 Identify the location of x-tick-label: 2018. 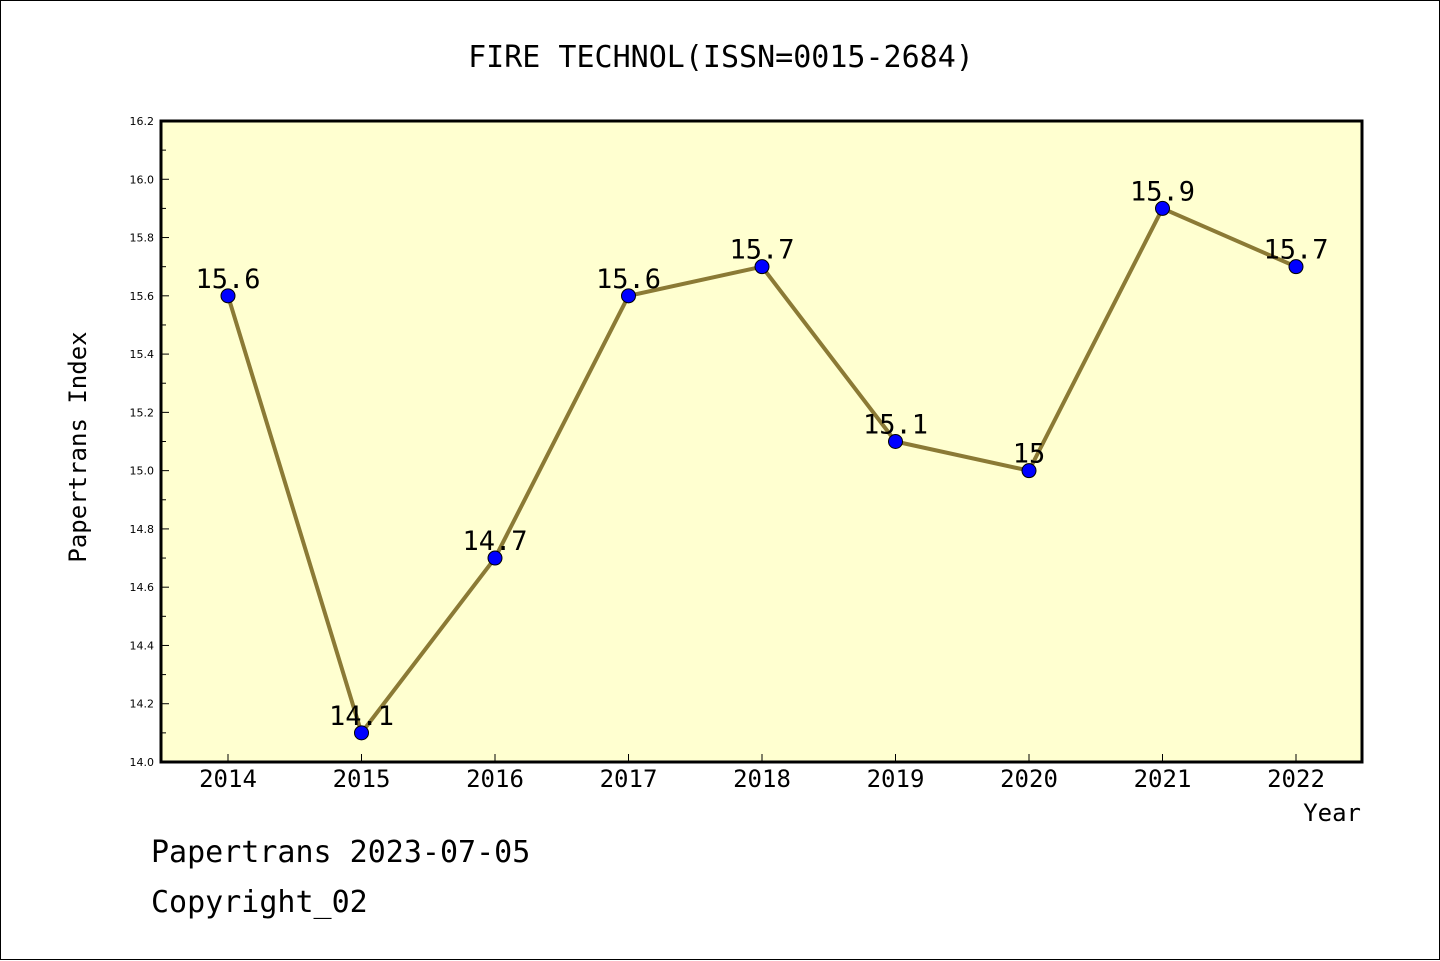
(762, 779).